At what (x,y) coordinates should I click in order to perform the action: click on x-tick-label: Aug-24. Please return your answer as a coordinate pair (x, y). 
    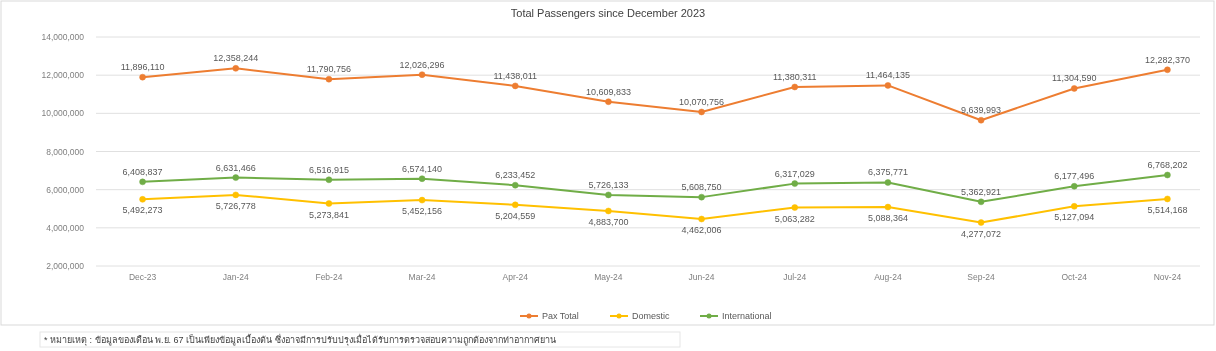
    Looking at the image, I should click on (888, 277).